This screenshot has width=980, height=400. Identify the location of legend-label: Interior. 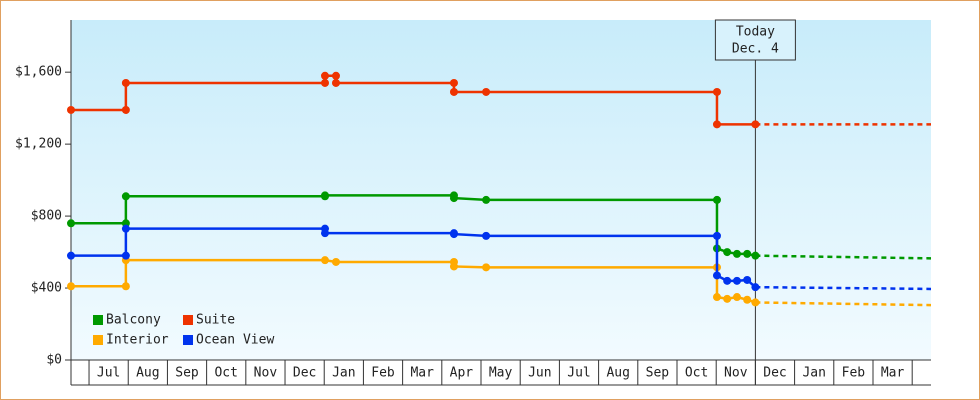
(137, 340).